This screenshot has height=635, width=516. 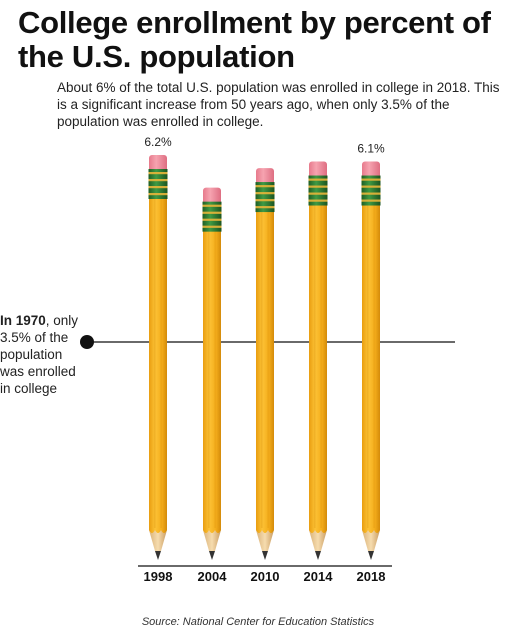 I want to click on reference-year: In 1970, so click(x=23, y=320).